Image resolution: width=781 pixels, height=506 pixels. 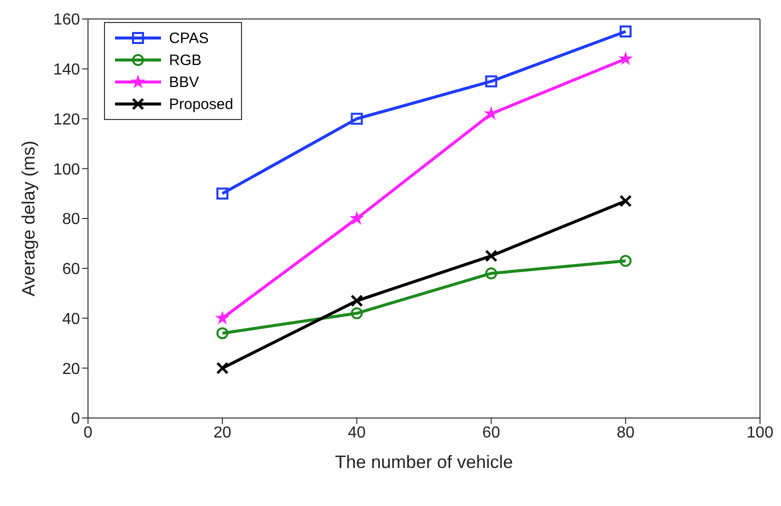 I want to click on x-tick-label: 0, so click(x=88, y=433).